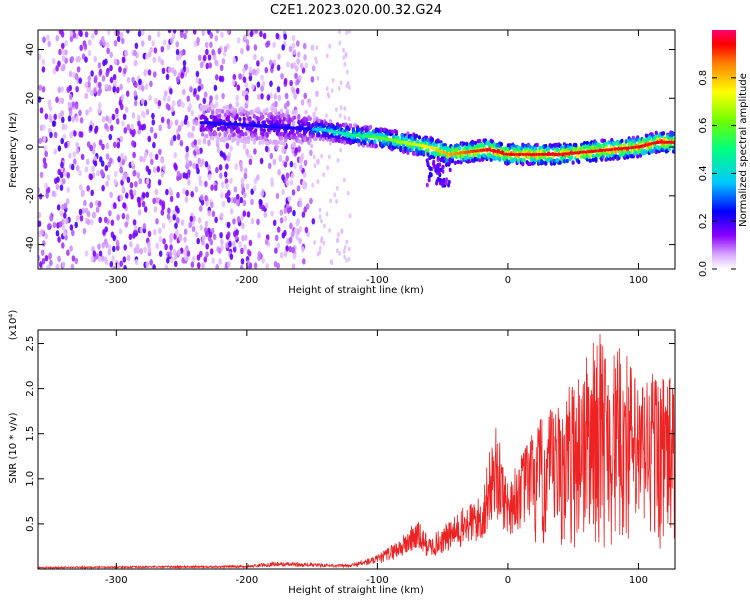 The image size is (750, 600). Describe the element at coordinates (638, 580) in the screenshot. I see `snr-xtick-label: 100` at that location.